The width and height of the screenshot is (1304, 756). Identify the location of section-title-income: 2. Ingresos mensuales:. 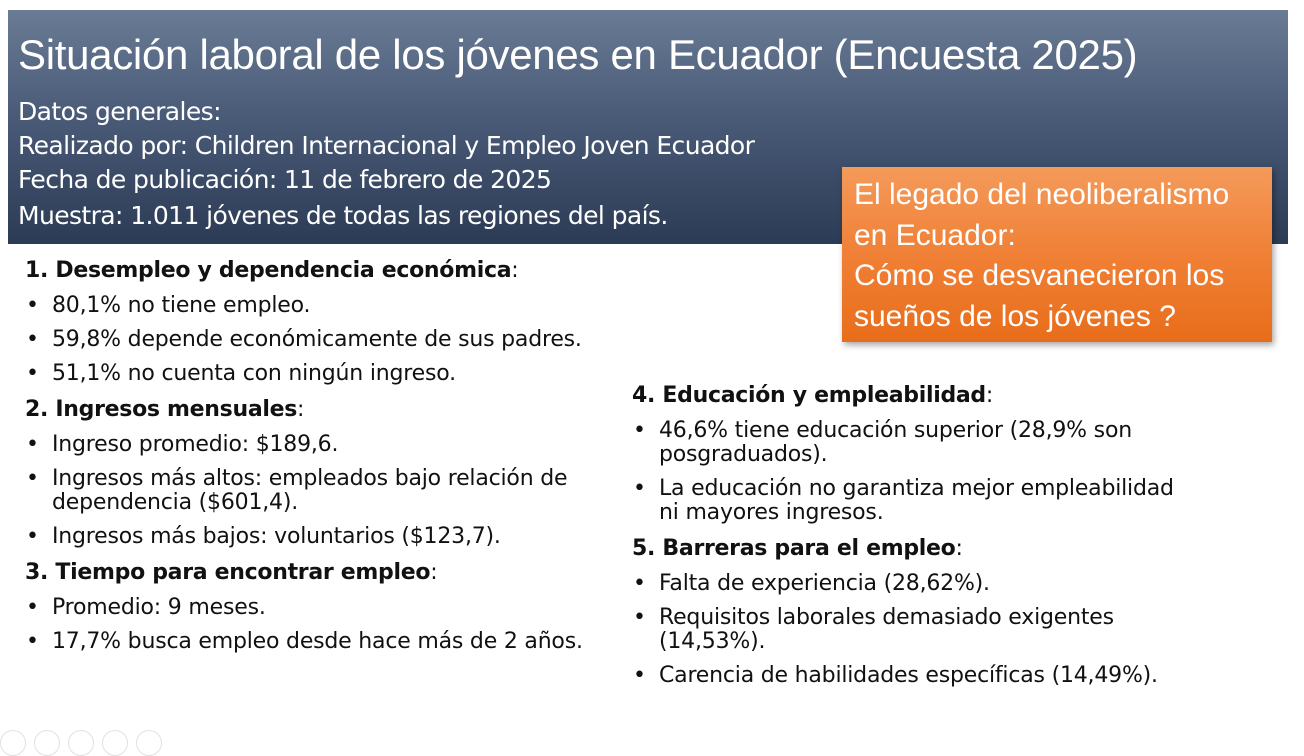
(165, 409).